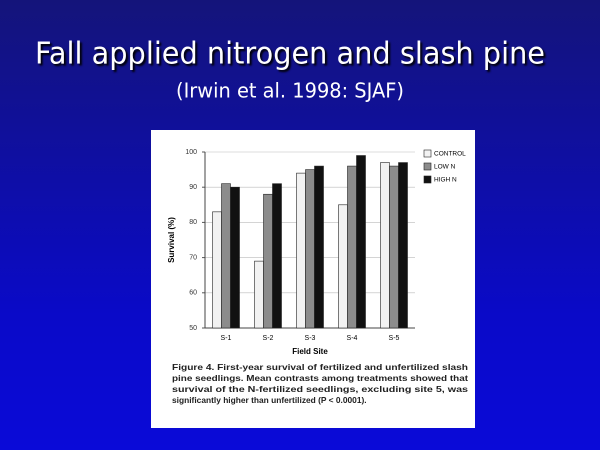 The height and width of the screenshot is (450, 600). Describe the element at coordinates (290, 91) in the screenshot. I see `slide-subtitle: (Irwin et al. 1998: SJAF)` at that location.